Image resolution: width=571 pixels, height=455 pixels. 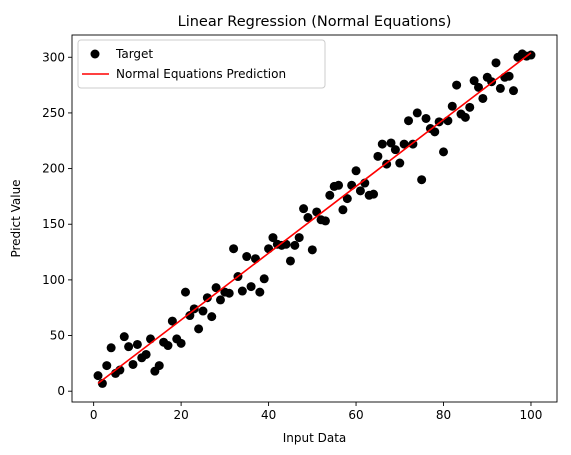 I want to click on legend: Target Normal Equations Prediction, so click(x=201, y=64).